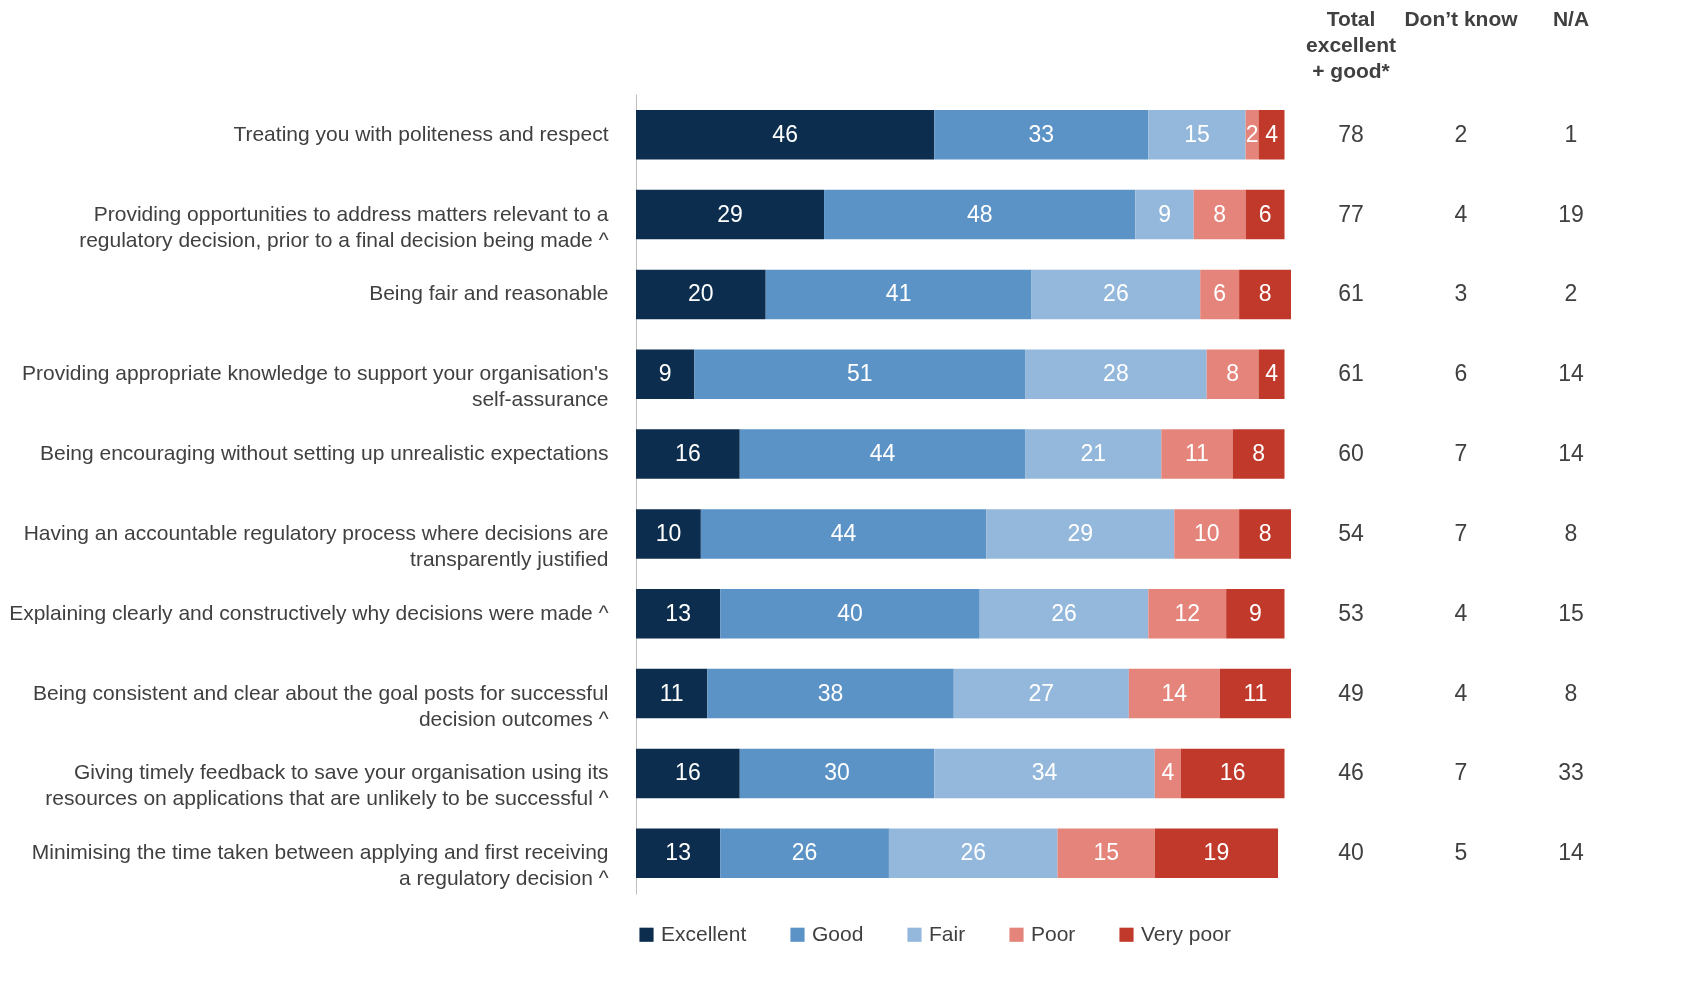  I want to click on data-label: 53, so click(1351, 612).